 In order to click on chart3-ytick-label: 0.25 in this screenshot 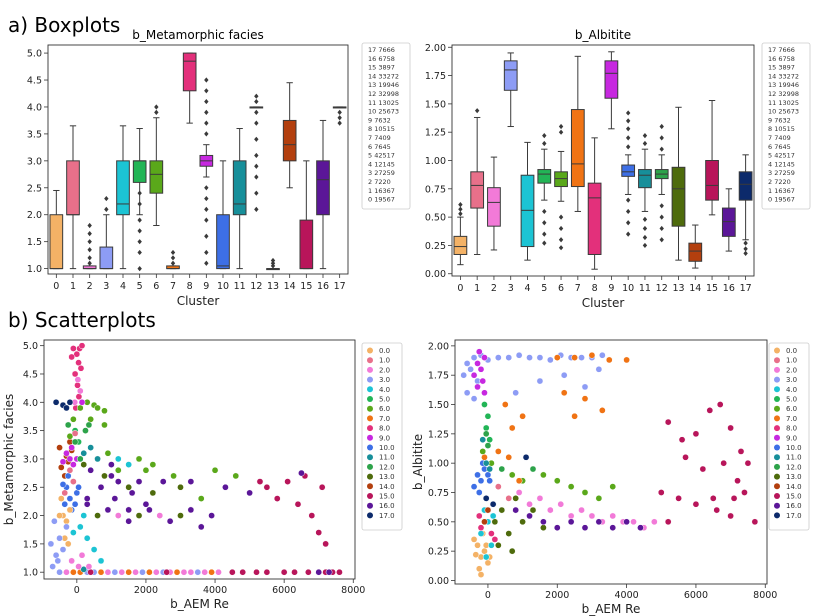, I will do `click(438, 552)`.